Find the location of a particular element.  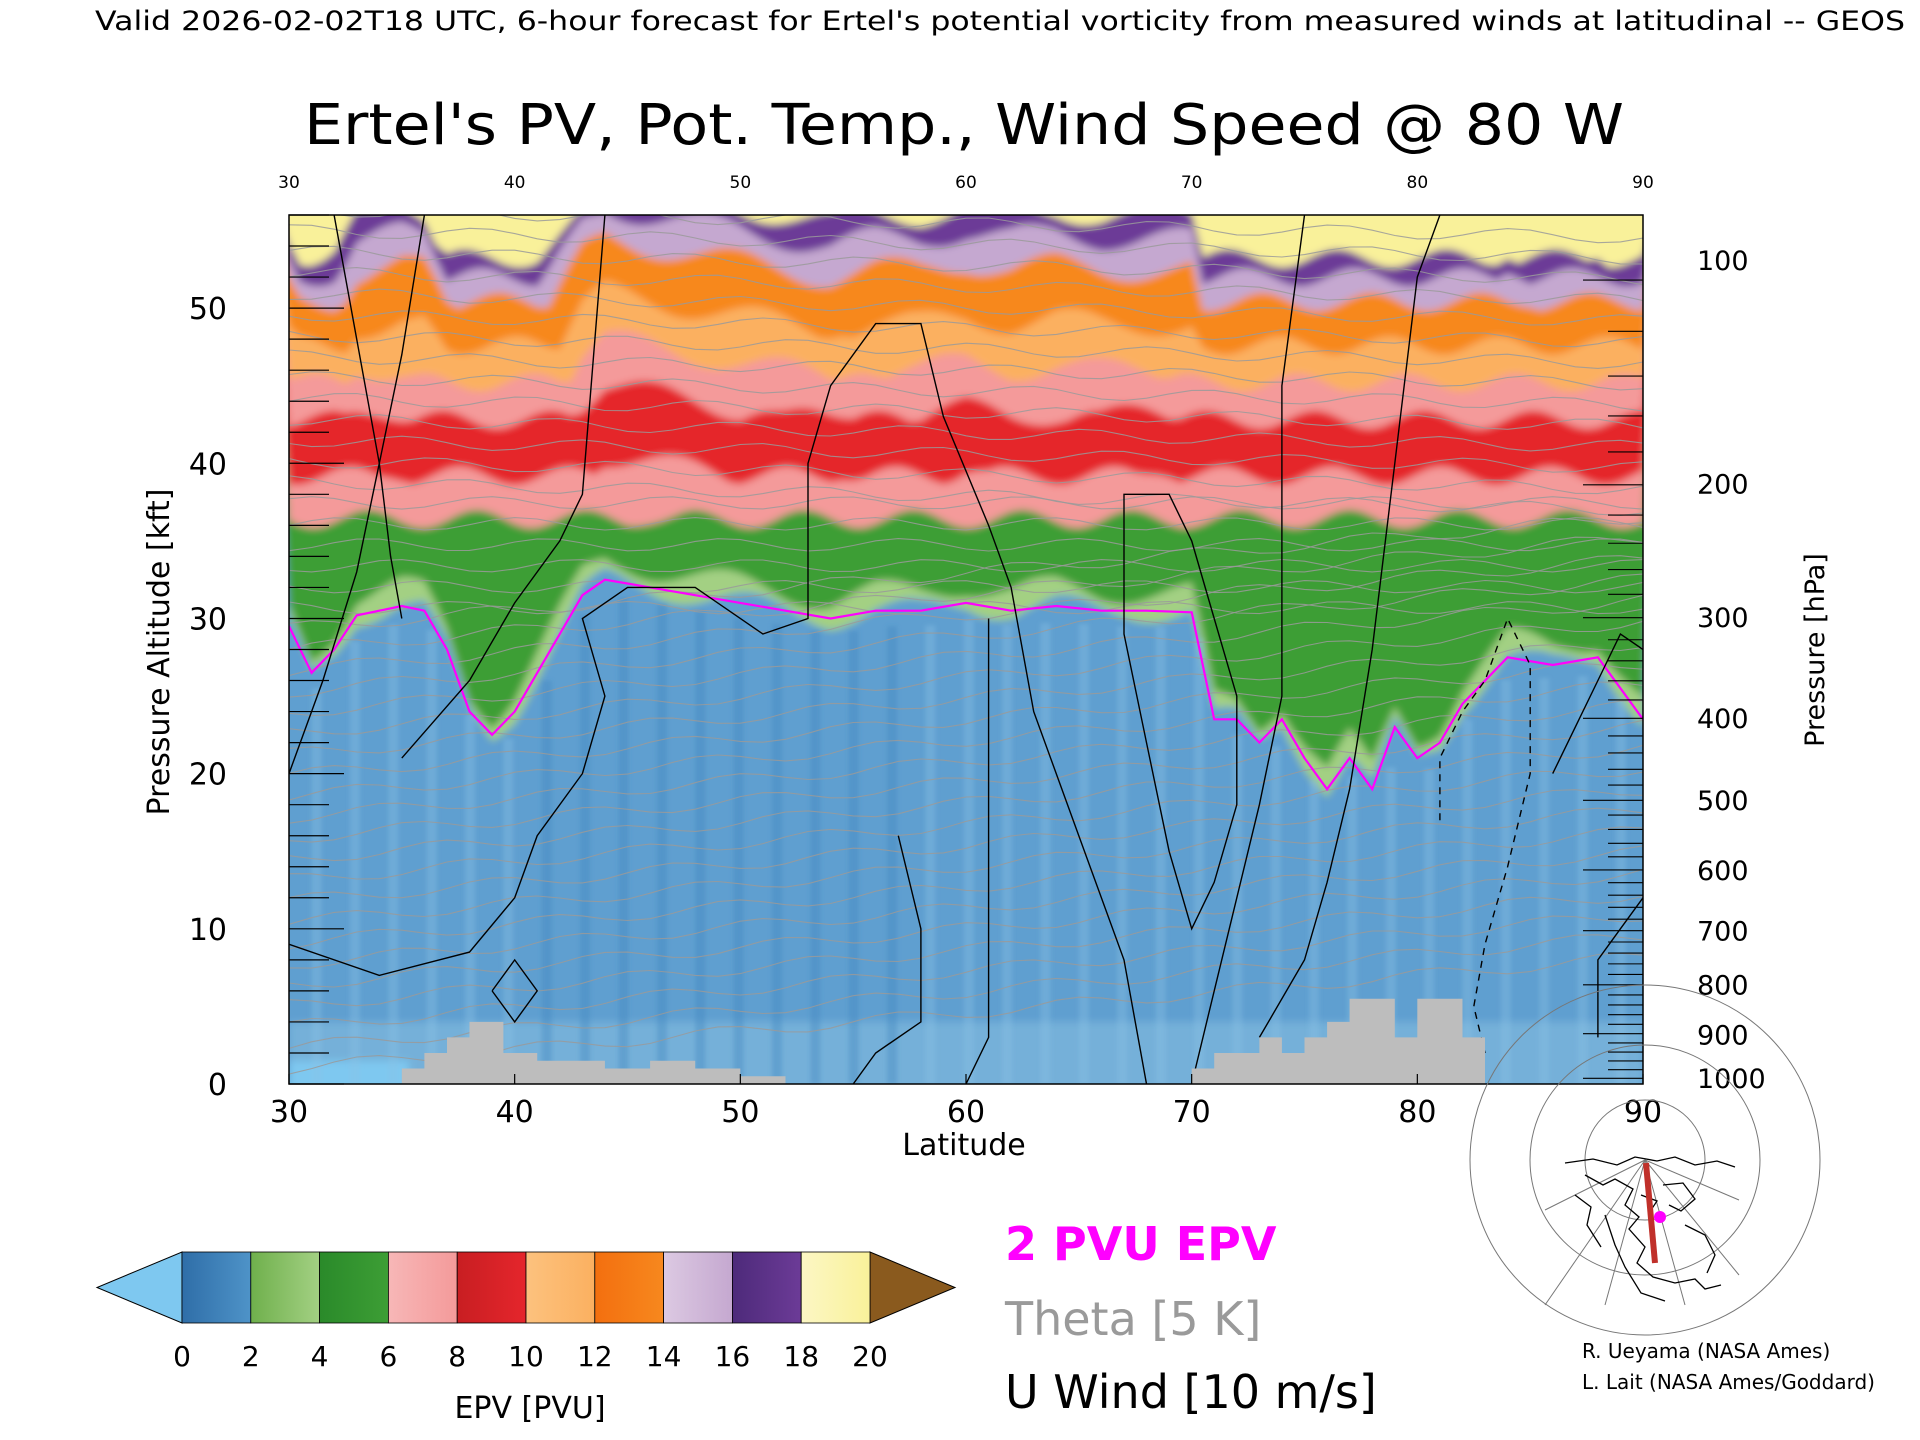

colorbar-tick-label: 10 is located at coordinates (526, 1356).